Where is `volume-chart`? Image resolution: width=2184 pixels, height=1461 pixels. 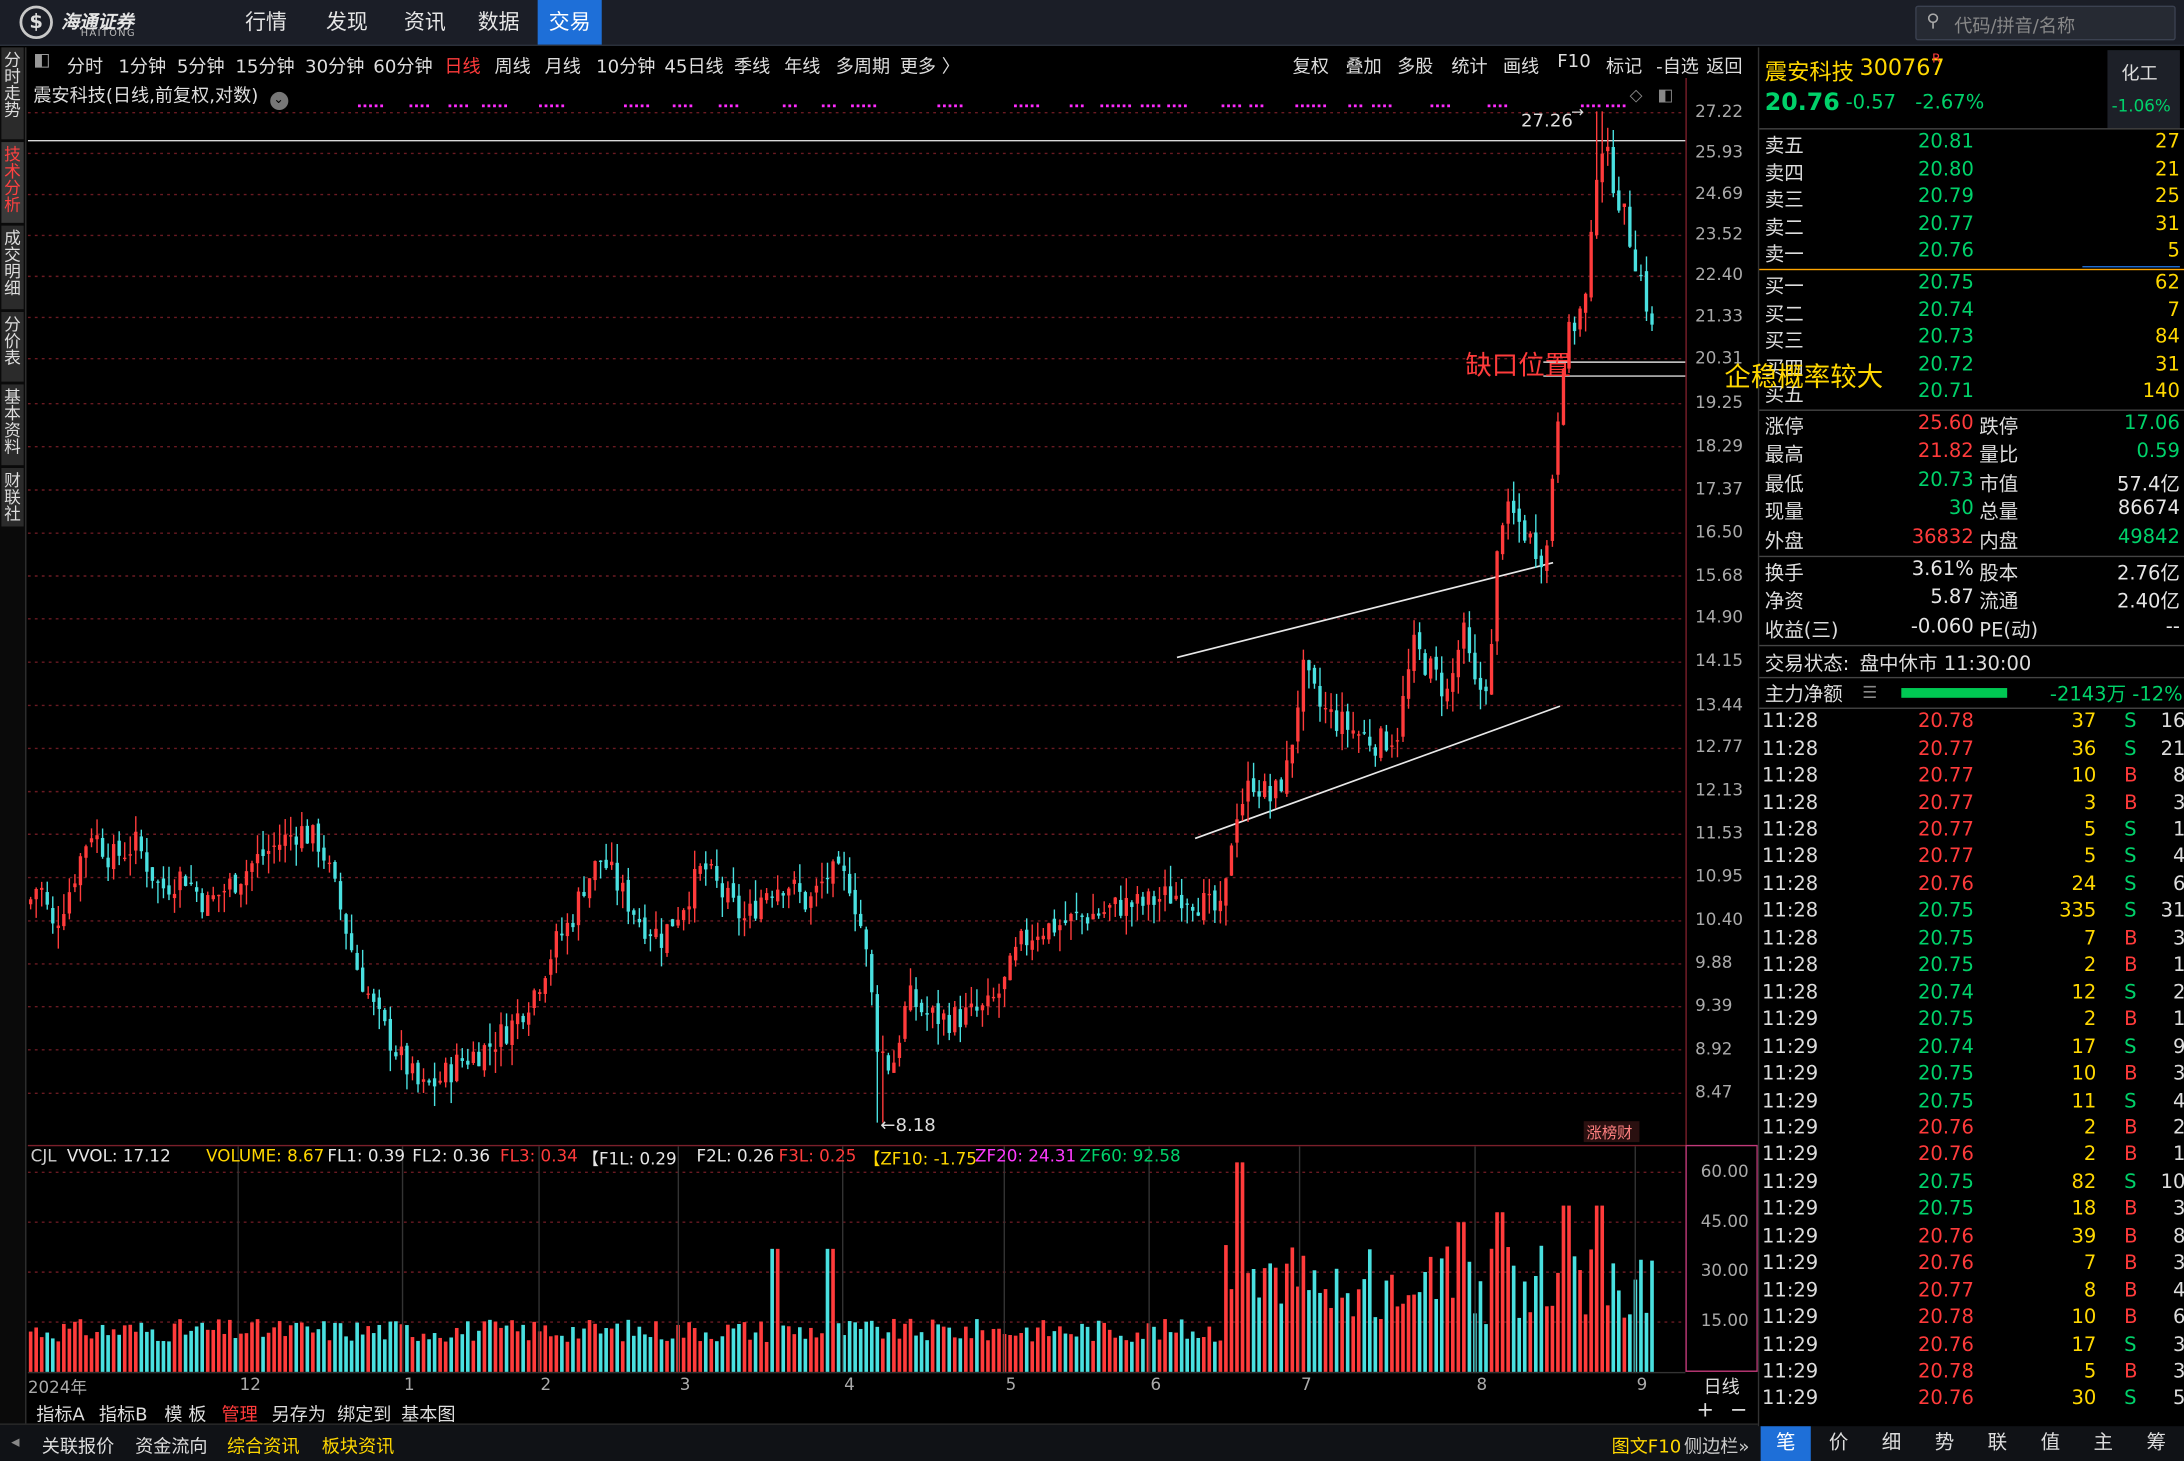 volume-chart is located at coordinates (856, 1259).